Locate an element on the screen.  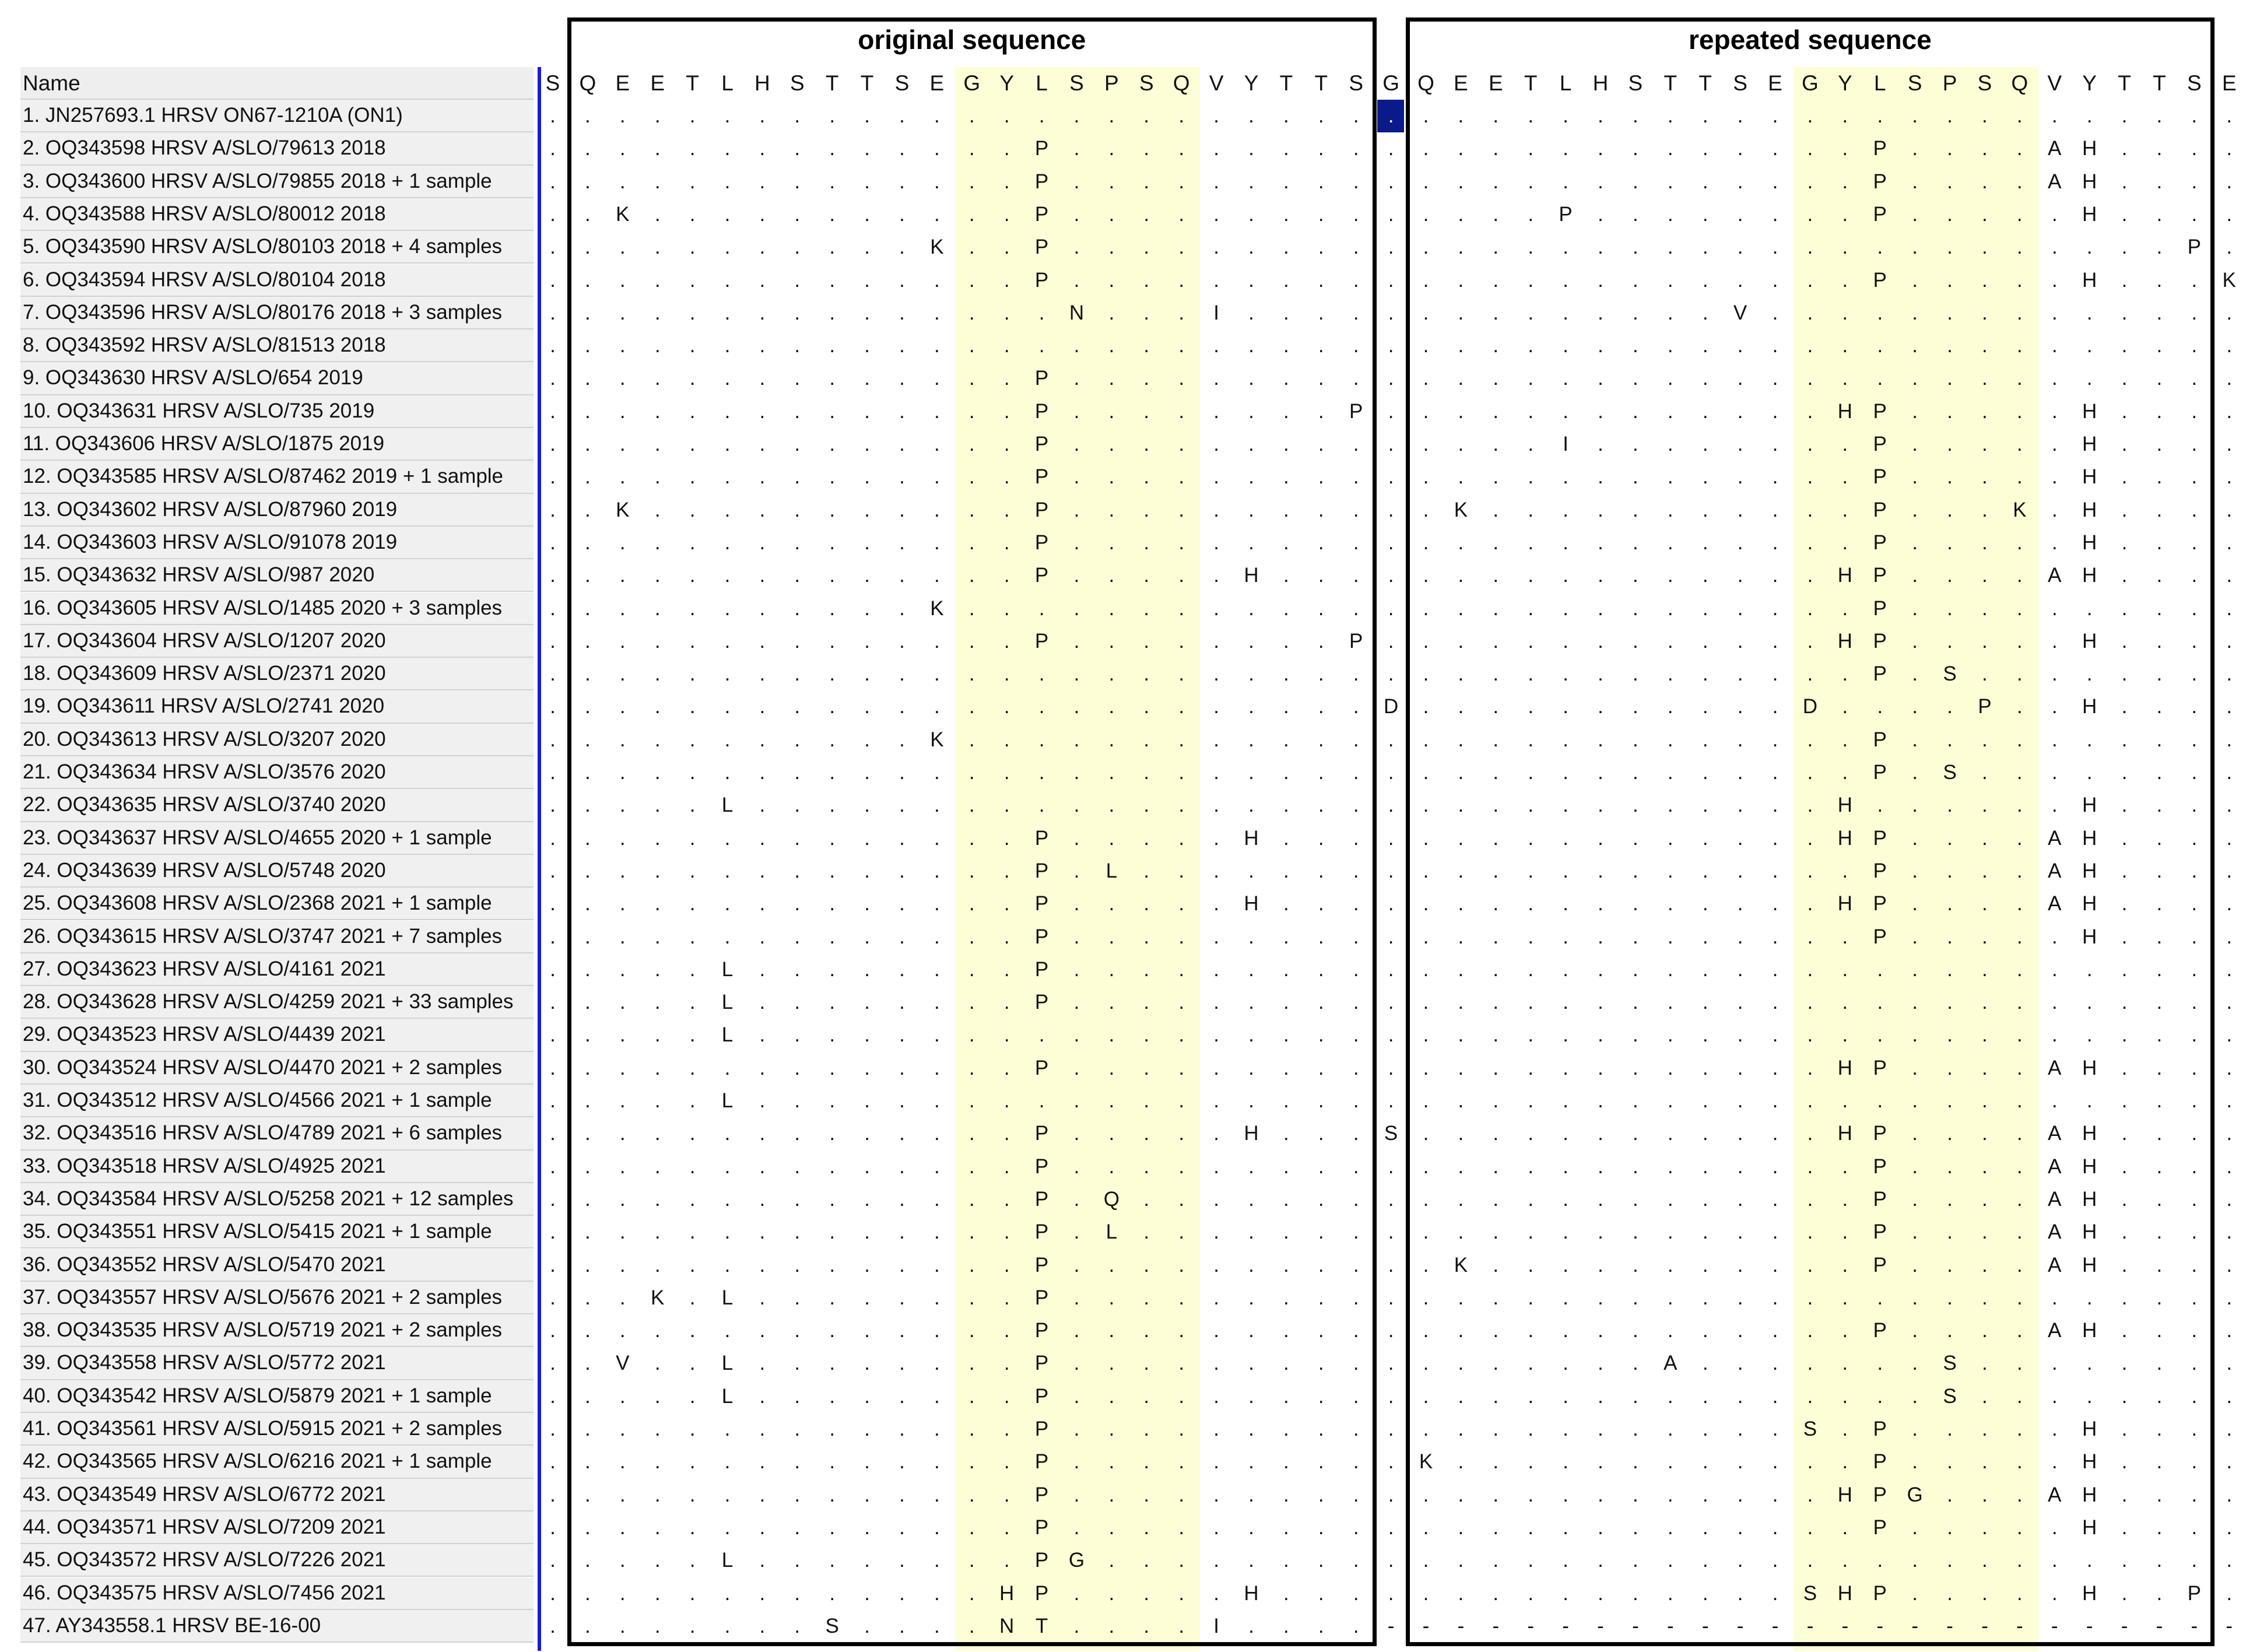
consensus-residue: S is located at coordinates (902, 83).